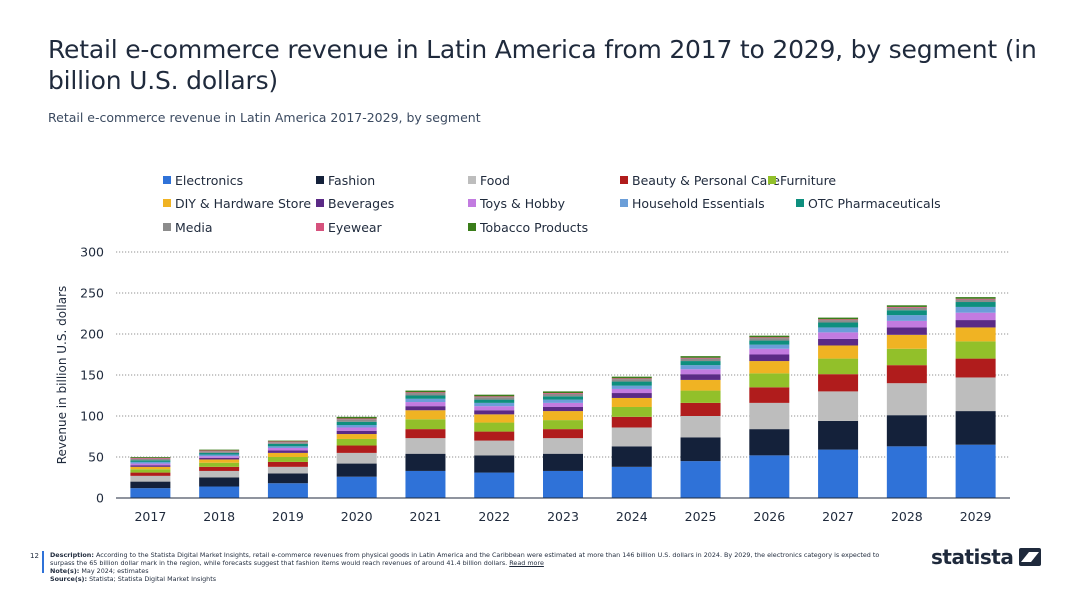 The image size is (1080, 602). Describe the element at coordinates (1030, 557) in the screenshot. I see `statista-logo-icon` at that location.